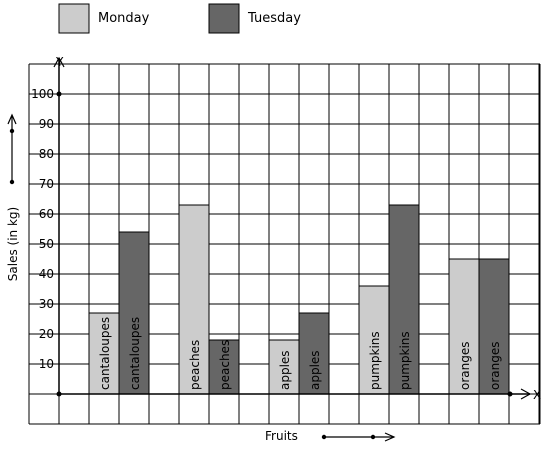 This screenshot has width=547, height=450. Describe the element at coordinates (42, 94) in the screenshot. I see `y-tick-label: 100` at that location.